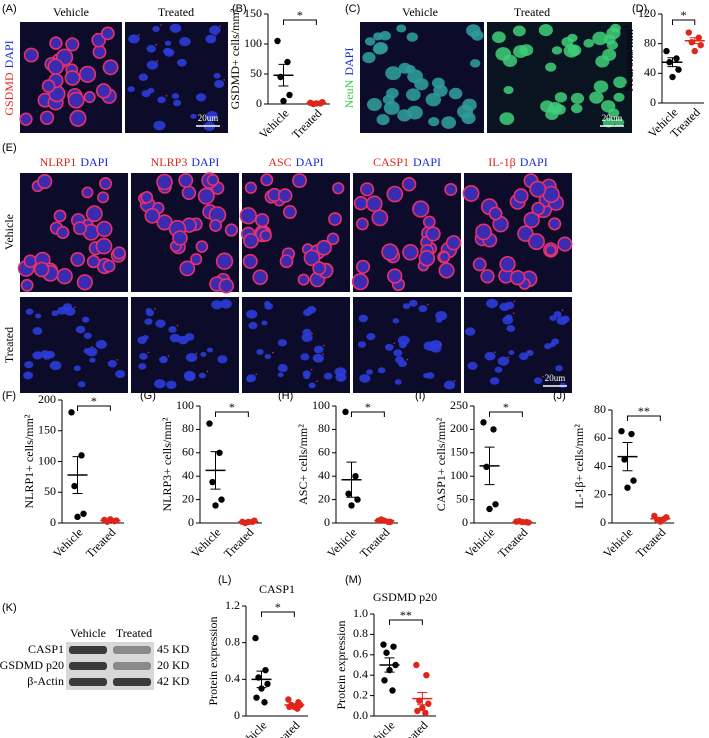 The image size is (709, 738). What do you see at coordinates (188, 498) in the screenshot?
I see `y-tick-label: 20` at bounding box center [188, 498].